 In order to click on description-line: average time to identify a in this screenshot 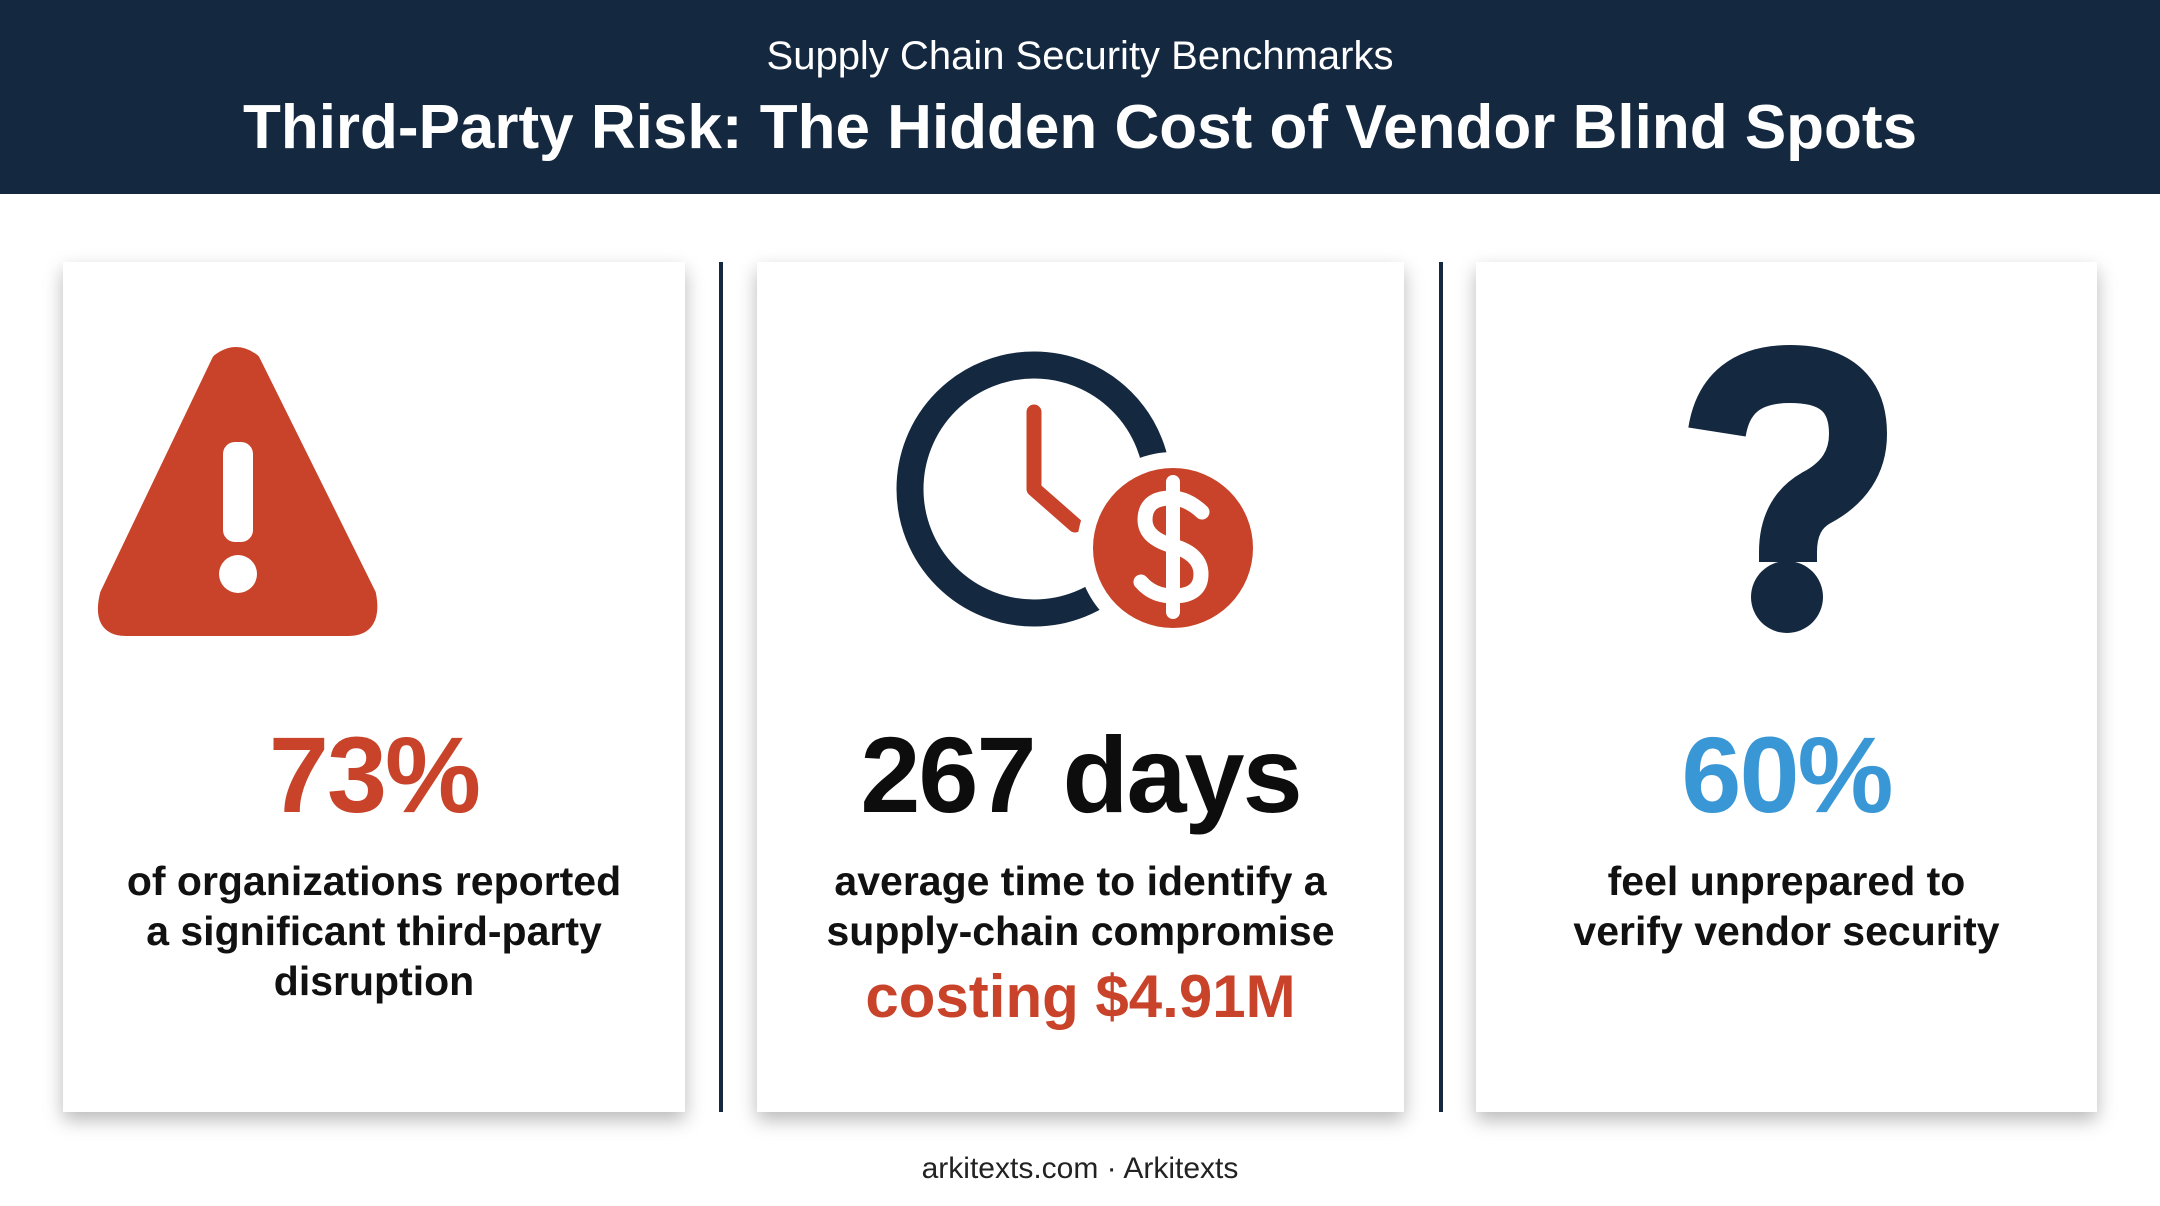, I will do `click(1080, 881)`.